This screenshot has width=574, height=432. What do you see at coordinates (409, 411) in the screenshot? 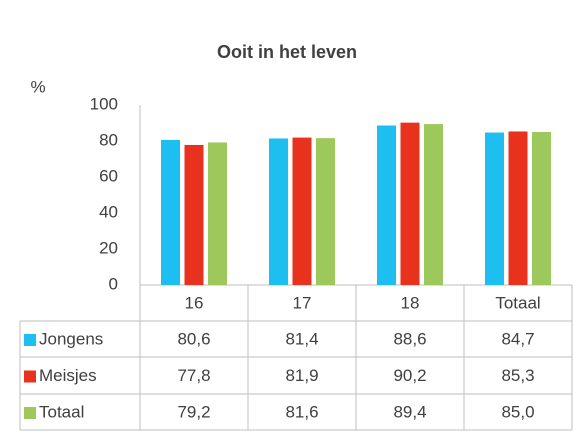
I see `table-value: 89,4` at bounding box center [409, 411].